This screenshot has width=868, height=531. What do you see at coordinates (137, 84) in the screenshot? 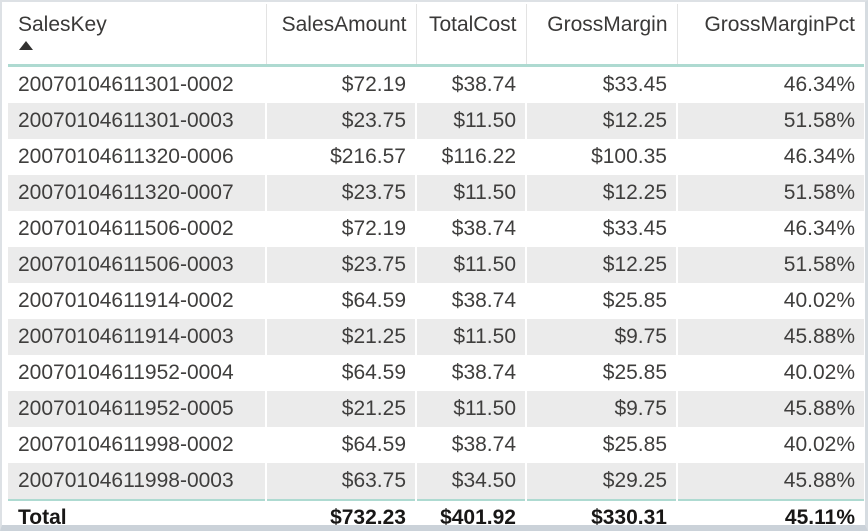
I see `cell-saleskey: 20070104611301-0002` at bounding box center [137, 84].